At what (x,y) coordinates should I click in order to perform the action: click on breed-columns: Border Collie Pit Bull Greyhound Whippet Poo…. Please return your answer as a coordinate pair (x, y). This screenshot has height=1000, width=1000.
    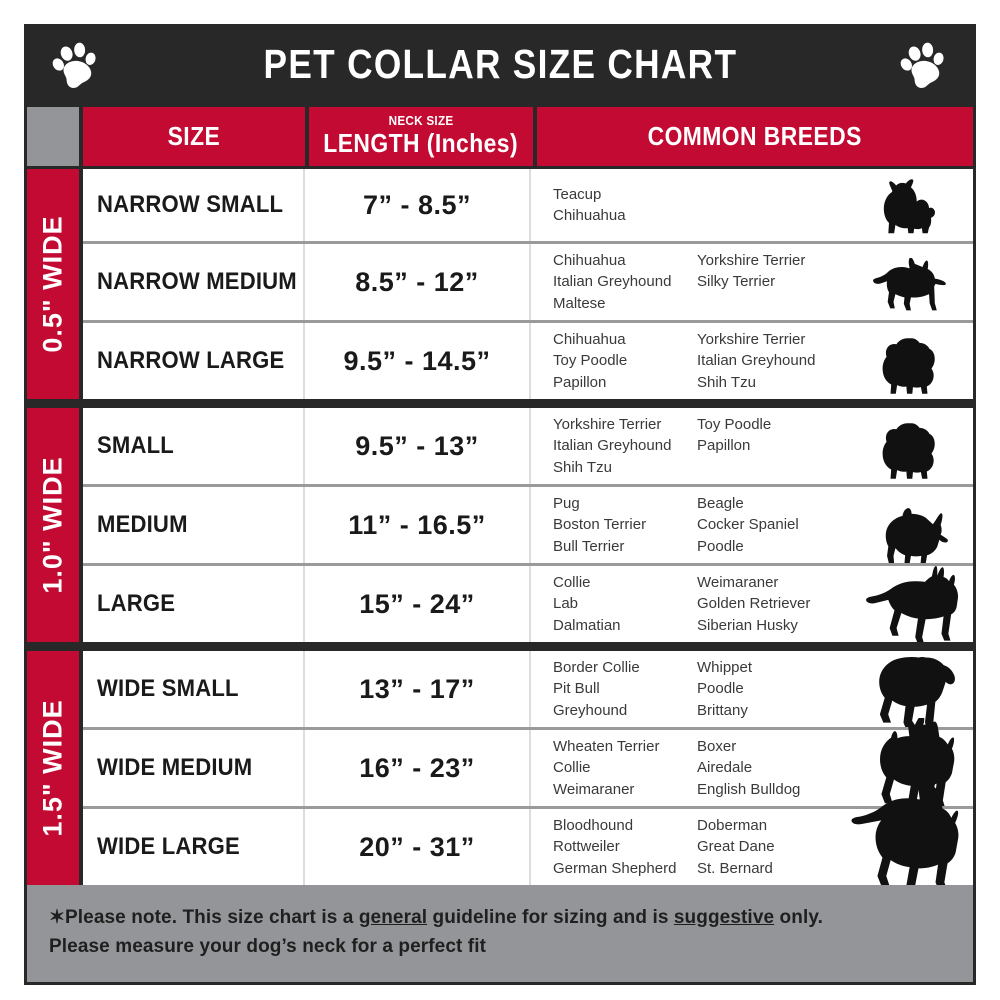
    Looking at the image, I should click on (700, 689).